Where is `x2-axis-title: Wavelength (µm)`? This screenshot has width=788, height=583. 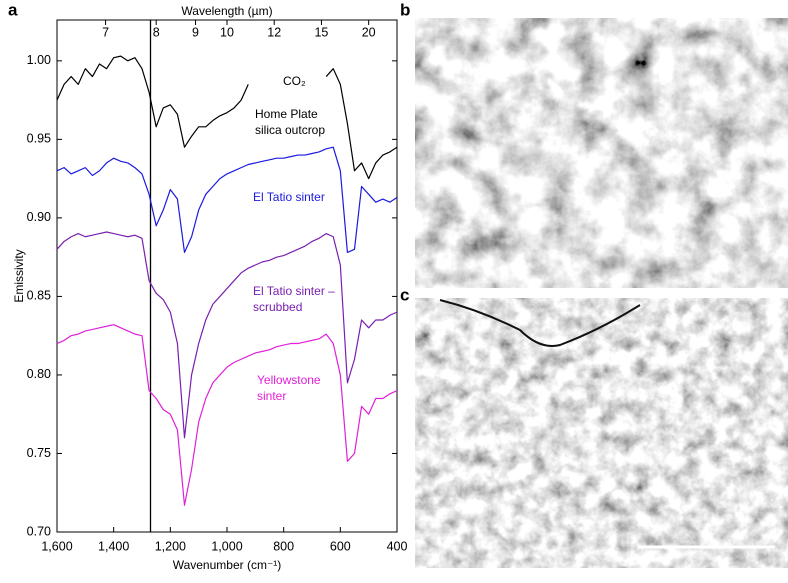
x2-axis-title: Wavelength (µm) is located at coordinates (226, 11).